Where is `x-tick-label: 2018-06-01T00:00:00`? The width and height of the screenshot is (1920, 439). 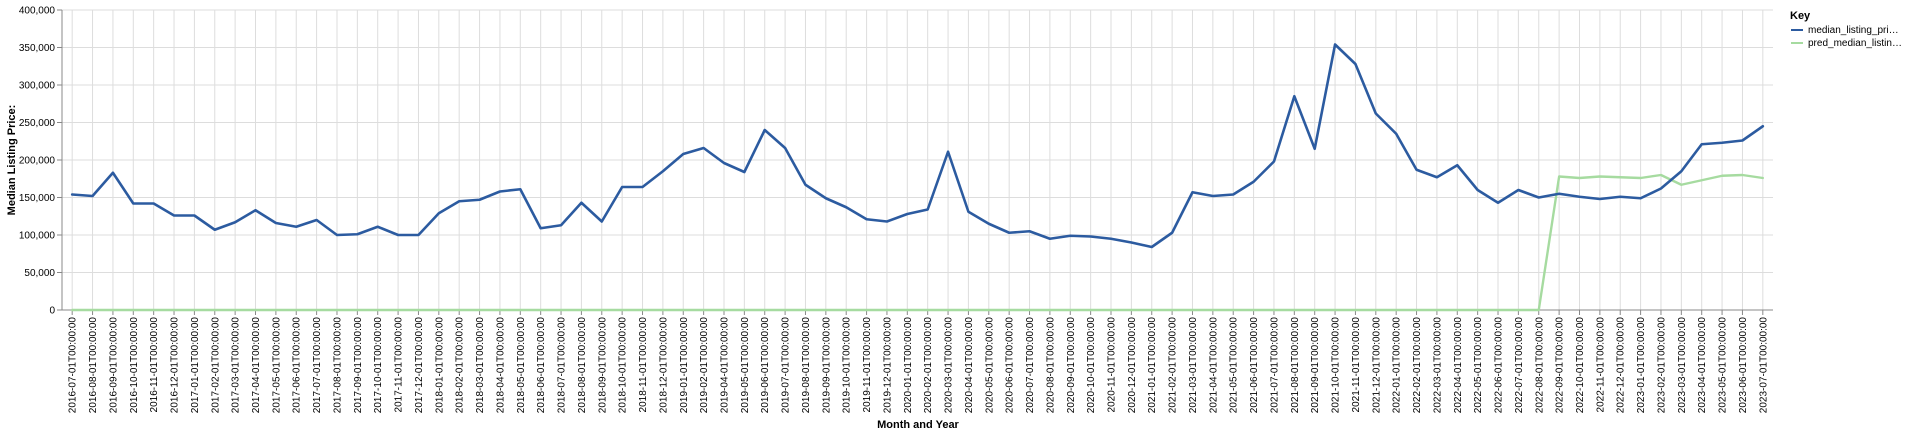
x-tick-label: 2018-06-01T00:00:00 is located at coordinates (541, 365).